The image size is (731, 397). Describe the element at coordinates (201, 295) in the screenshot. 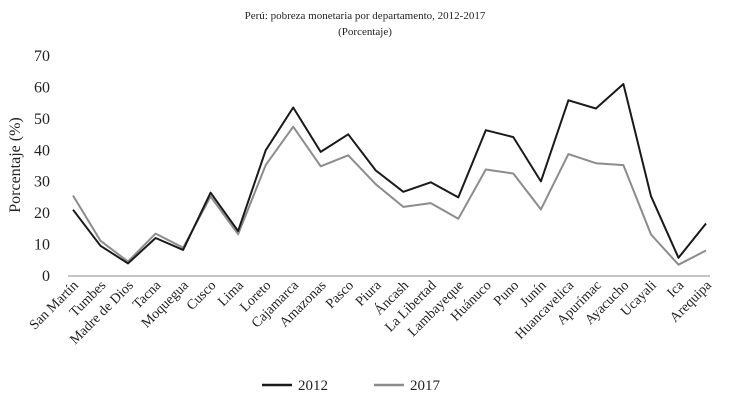

I see `x-tick-label: Cusco` at that location.